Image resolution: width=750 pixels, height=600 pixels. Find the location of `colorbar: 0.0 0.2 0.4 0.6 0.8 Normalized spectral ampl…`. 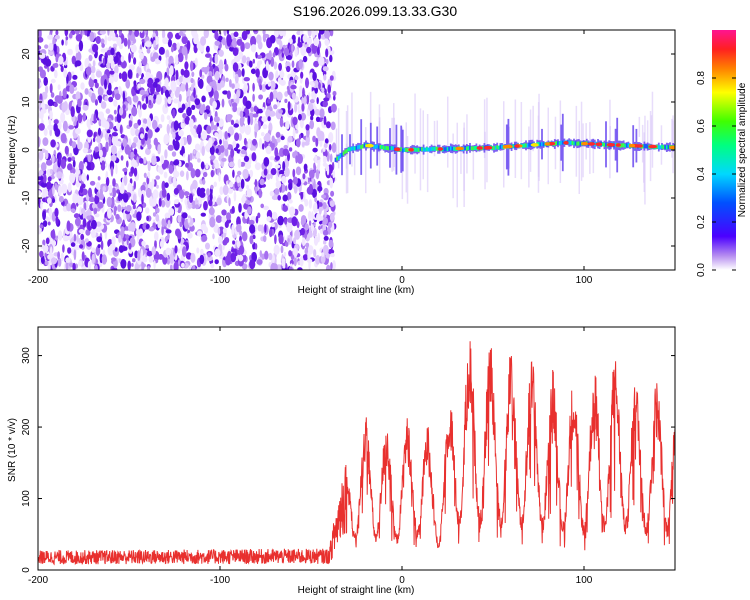

colorbar: 0.0 0.2 0.4 0.6 0.8 Normalized spectral ampl… is located at coordinates (722, 153).